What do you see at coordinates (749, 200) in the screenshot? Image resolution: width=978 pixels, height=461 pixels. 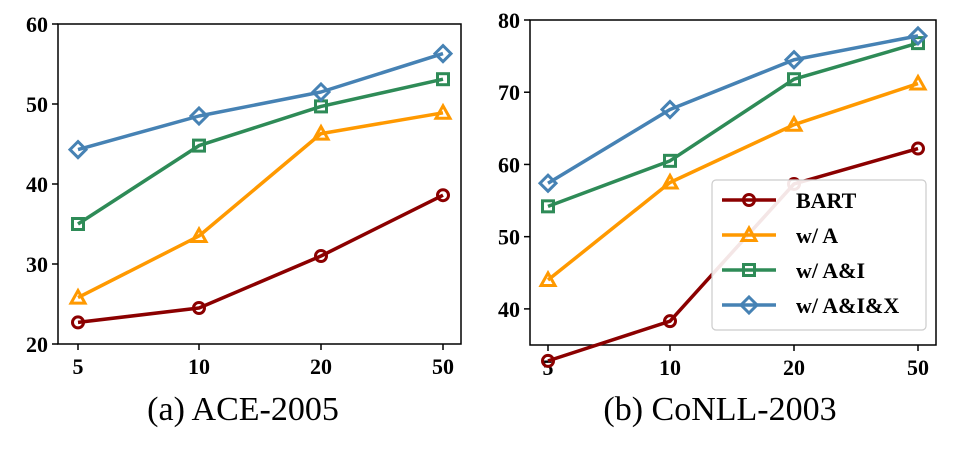 I see `legend-marker-bart` at bounding box center [749, 200].